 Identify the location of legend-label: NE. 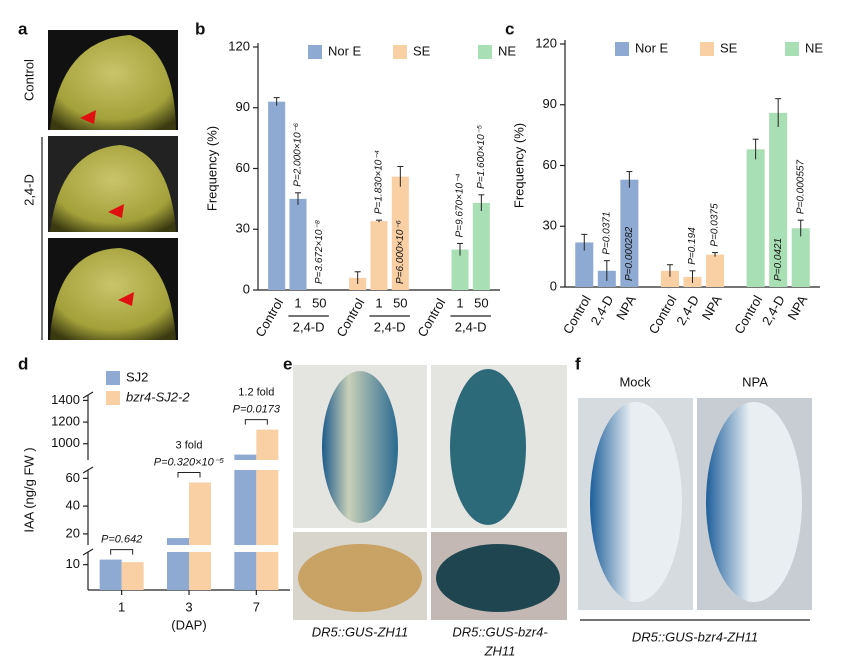
(507, 50).